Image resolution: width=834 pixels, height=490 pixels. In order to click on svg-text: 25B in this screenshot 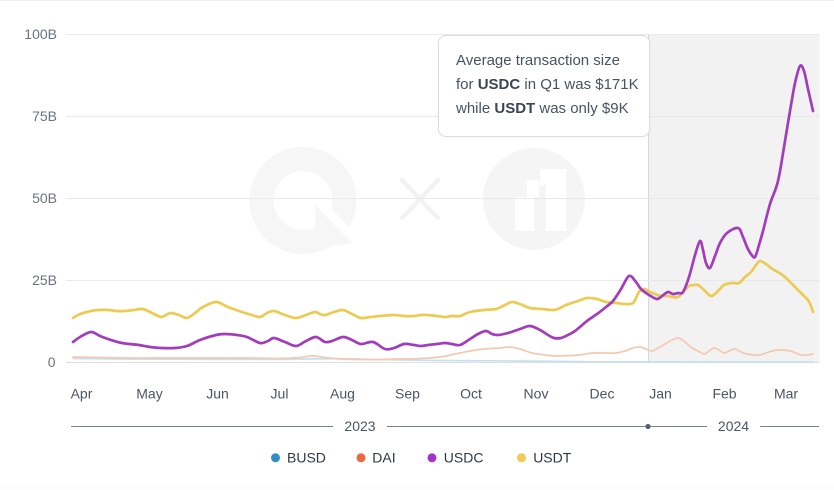, I will do `click(44, 280)`.